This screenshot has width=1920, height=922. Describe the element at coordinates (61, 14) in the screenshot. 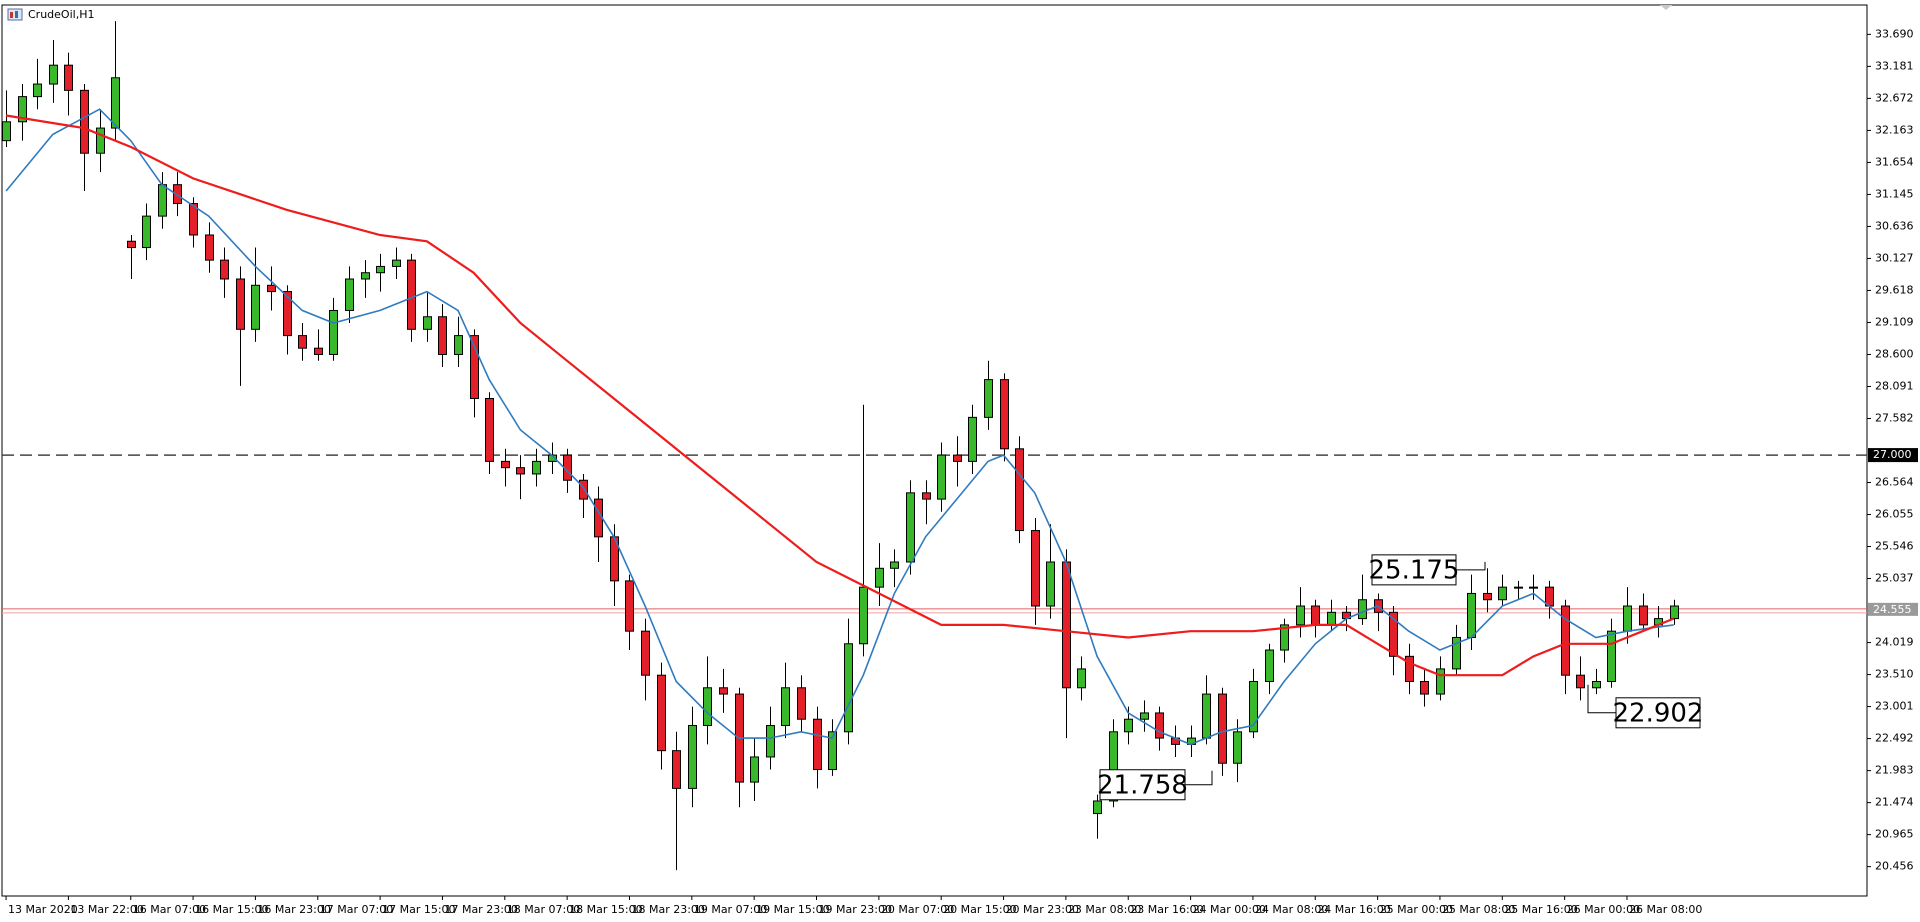

I see `chart-title: CrudeOil,H1` at that location.